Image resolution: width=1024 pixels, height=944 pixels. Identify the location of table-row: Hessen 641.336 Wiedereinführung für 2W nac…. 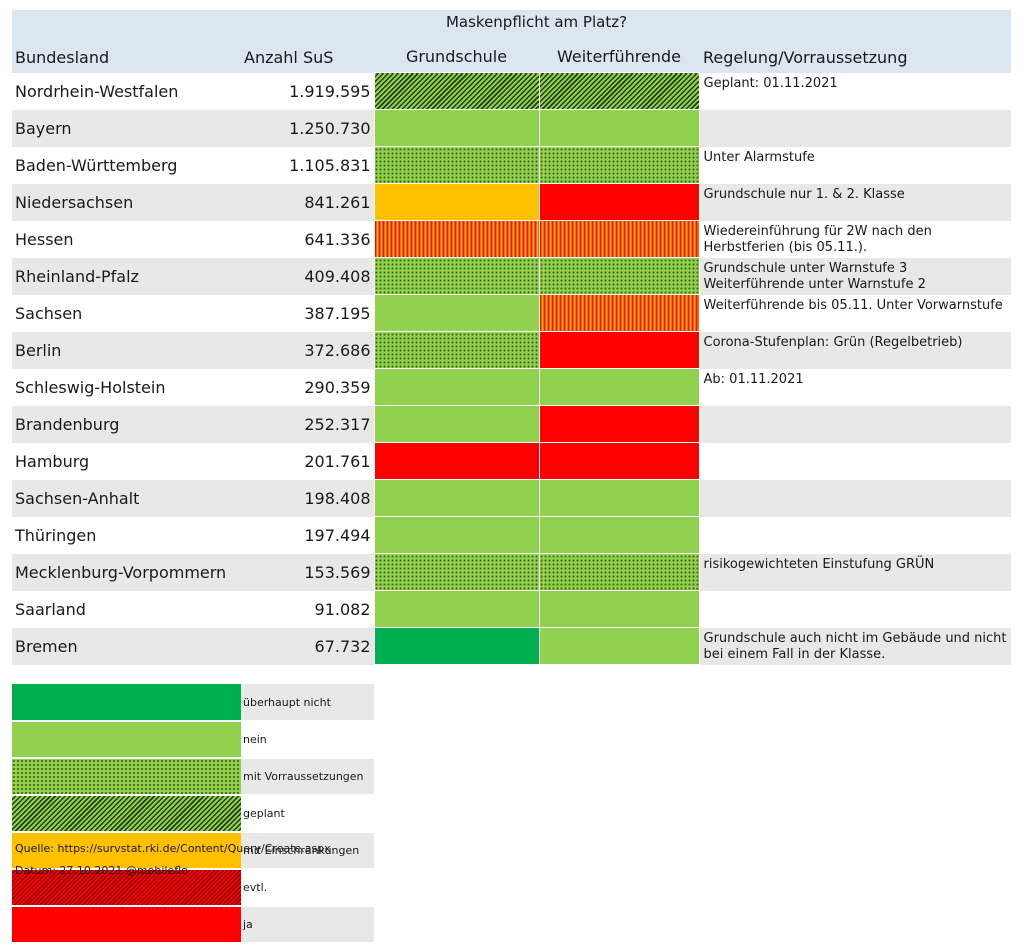
(512, 239).